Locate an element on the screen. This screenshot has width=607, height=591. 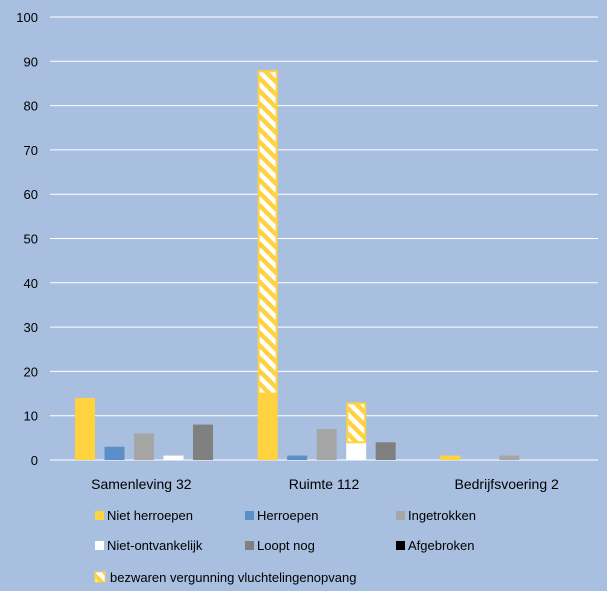
x-category-label: Ruimte 112 is located at coordinates (324, 484).